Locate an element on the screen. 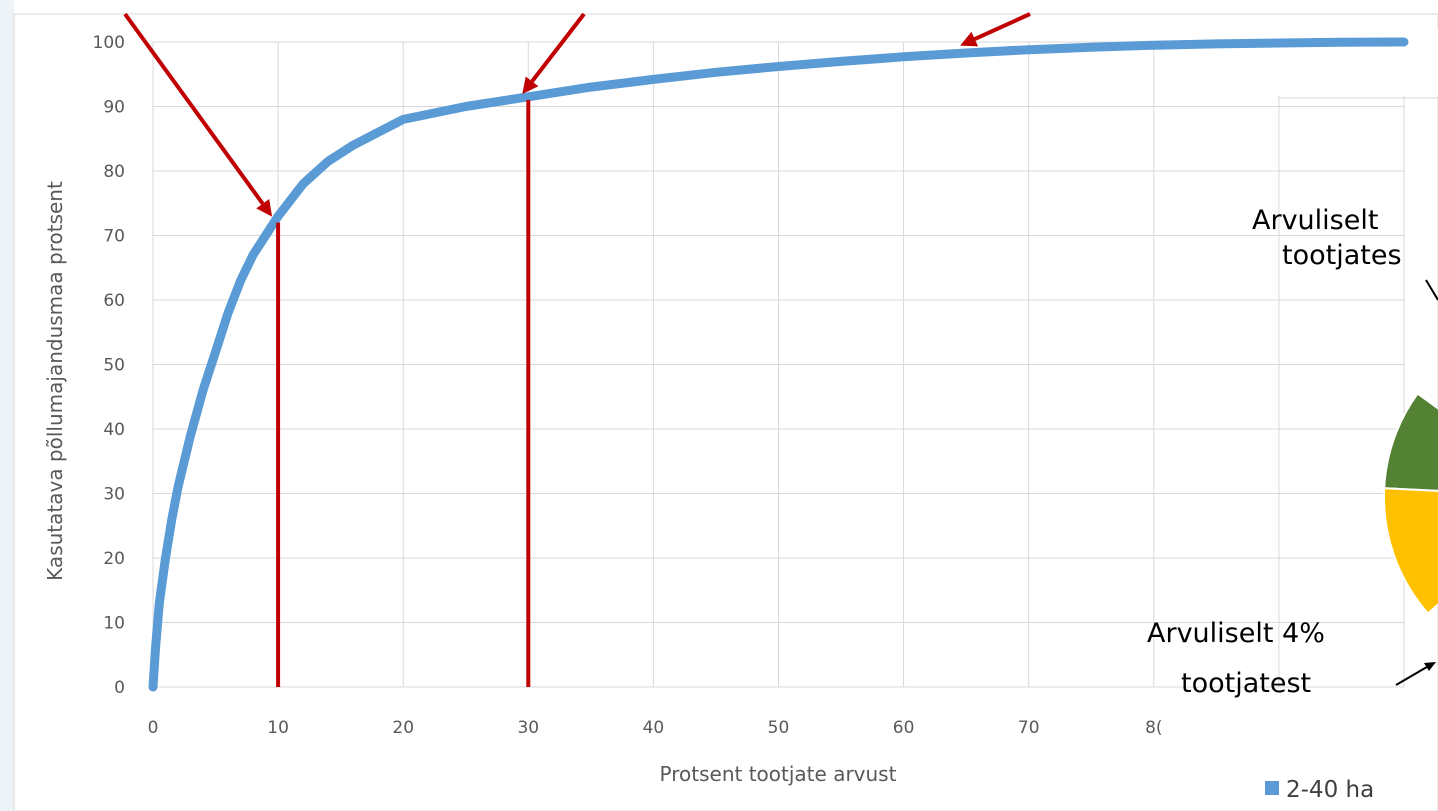 This screenshot has height=811, width=1438. x-tick-label: 40 is located at coordinates (654, 728).